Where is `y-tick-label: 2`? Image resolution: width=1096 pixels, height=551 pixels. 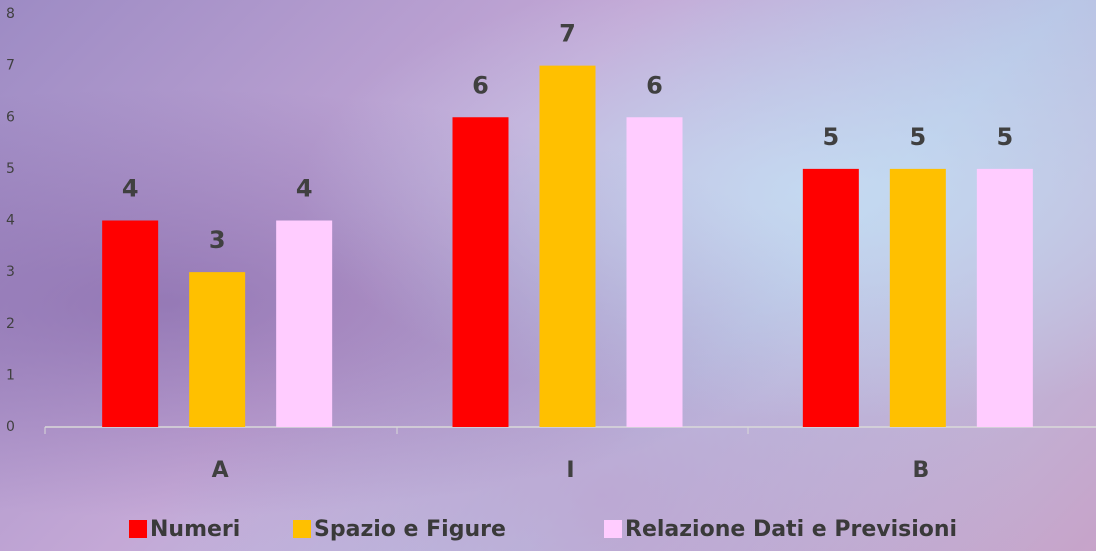
y-tick-label: 2 is located at coordinates (10, 324).